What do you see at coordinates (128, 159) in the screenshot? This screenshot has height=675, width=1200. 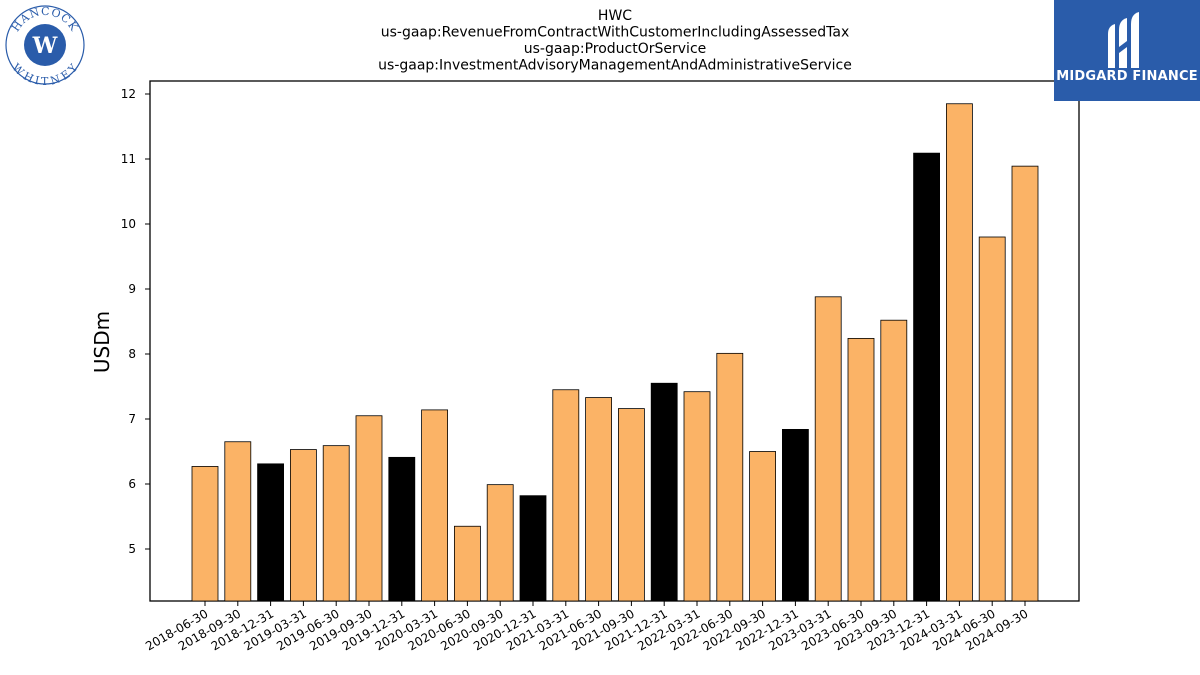 I see `y-tick-label: 11` at bounding box center [128, 159].